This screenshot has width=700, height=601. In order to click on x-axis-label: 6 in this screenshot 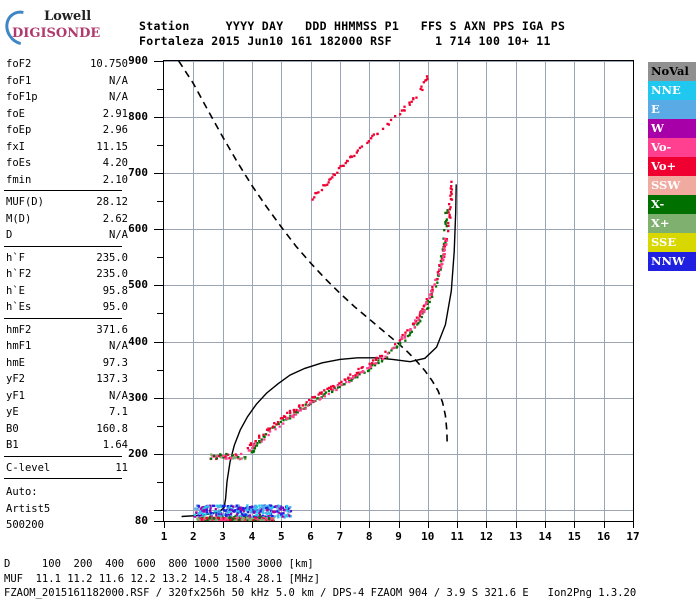, I will do `click(310, 536)`.